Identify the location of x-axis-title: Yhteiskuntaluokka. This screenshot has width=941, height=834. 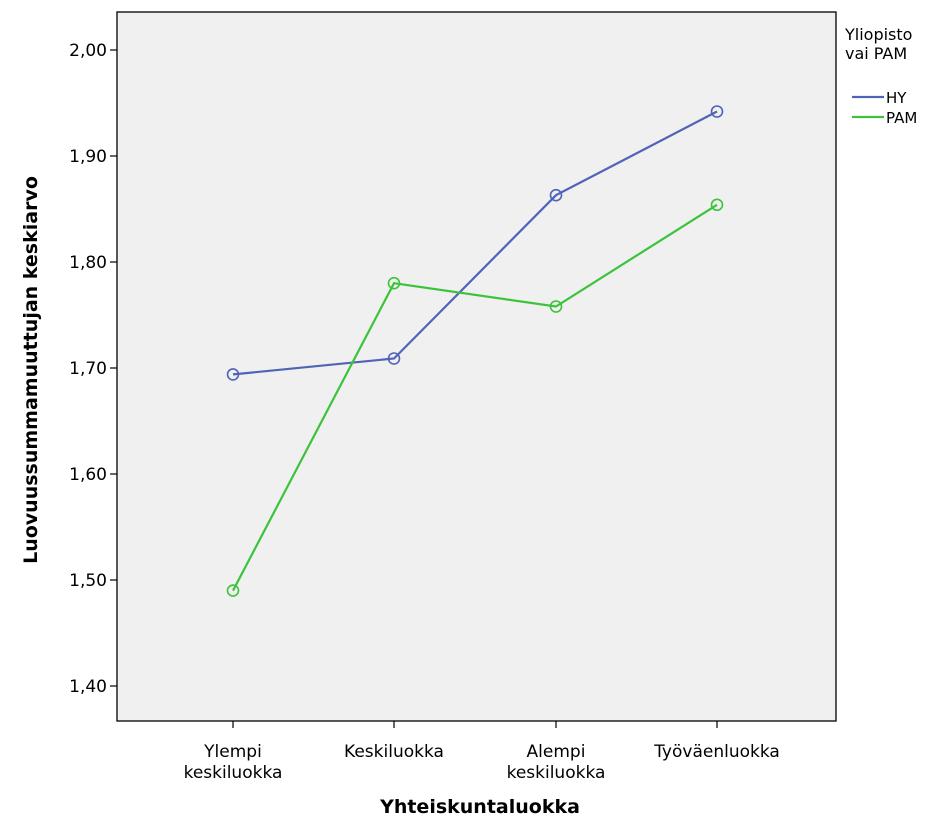
(479, 807).